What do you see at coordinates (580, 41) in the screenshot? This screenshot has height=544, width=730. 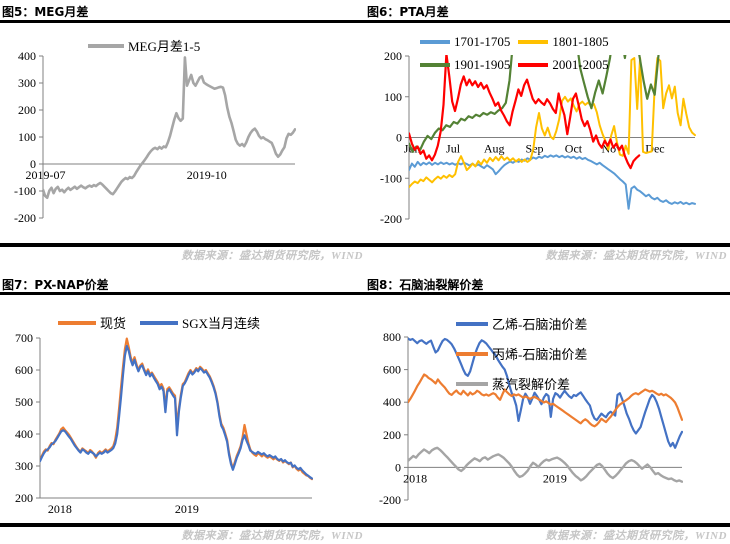 I see `legend-label: 1801-1805` at bounding box center [580, 41].